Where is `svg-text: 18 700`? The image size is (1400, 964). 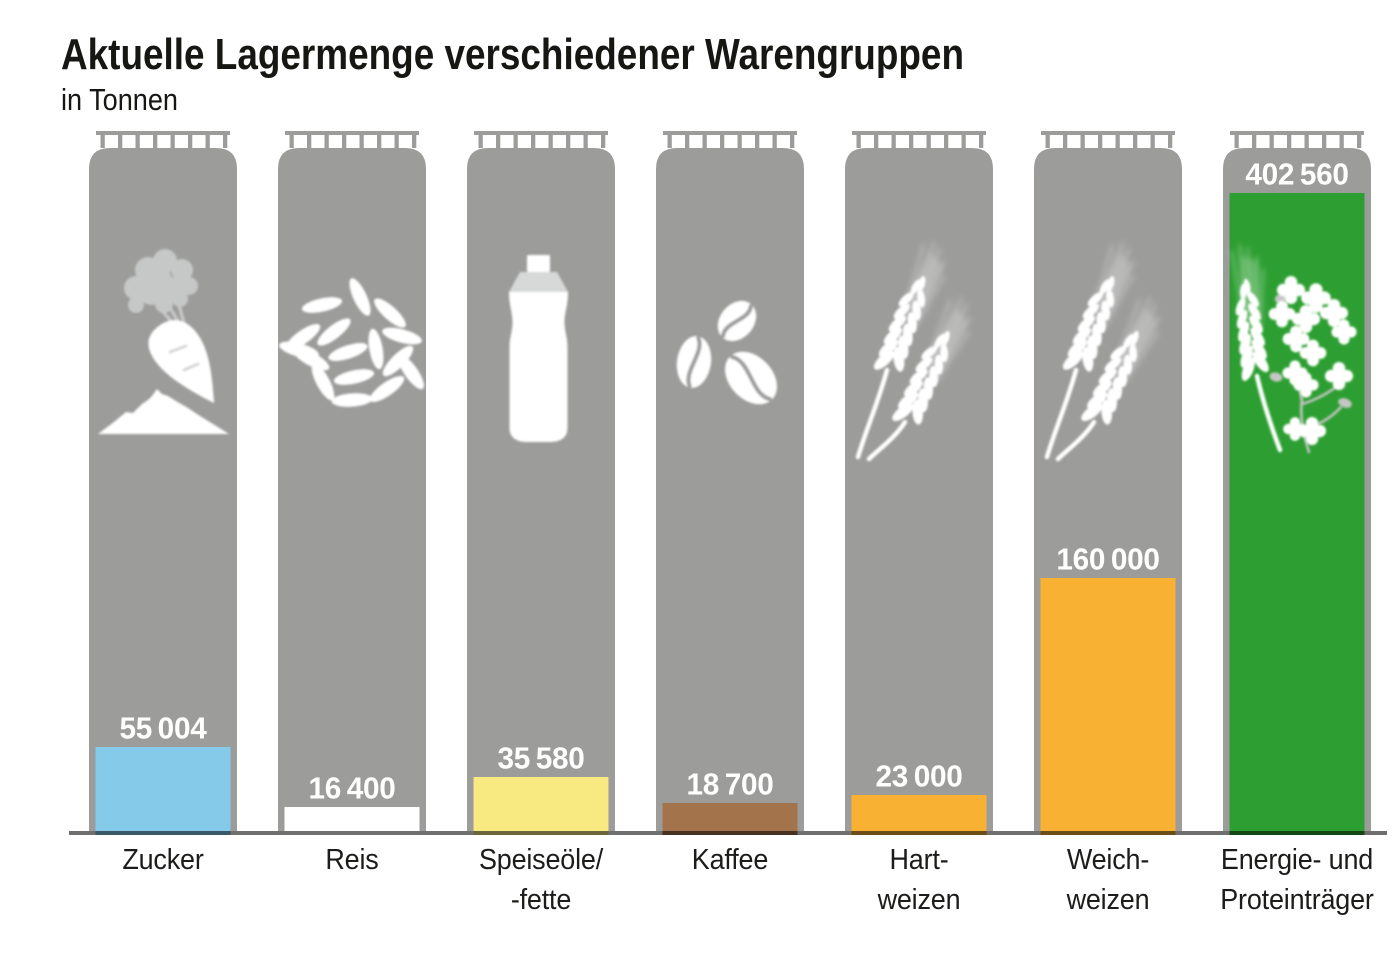
svg-text: 18 700 is located at coordinates (730, 784).